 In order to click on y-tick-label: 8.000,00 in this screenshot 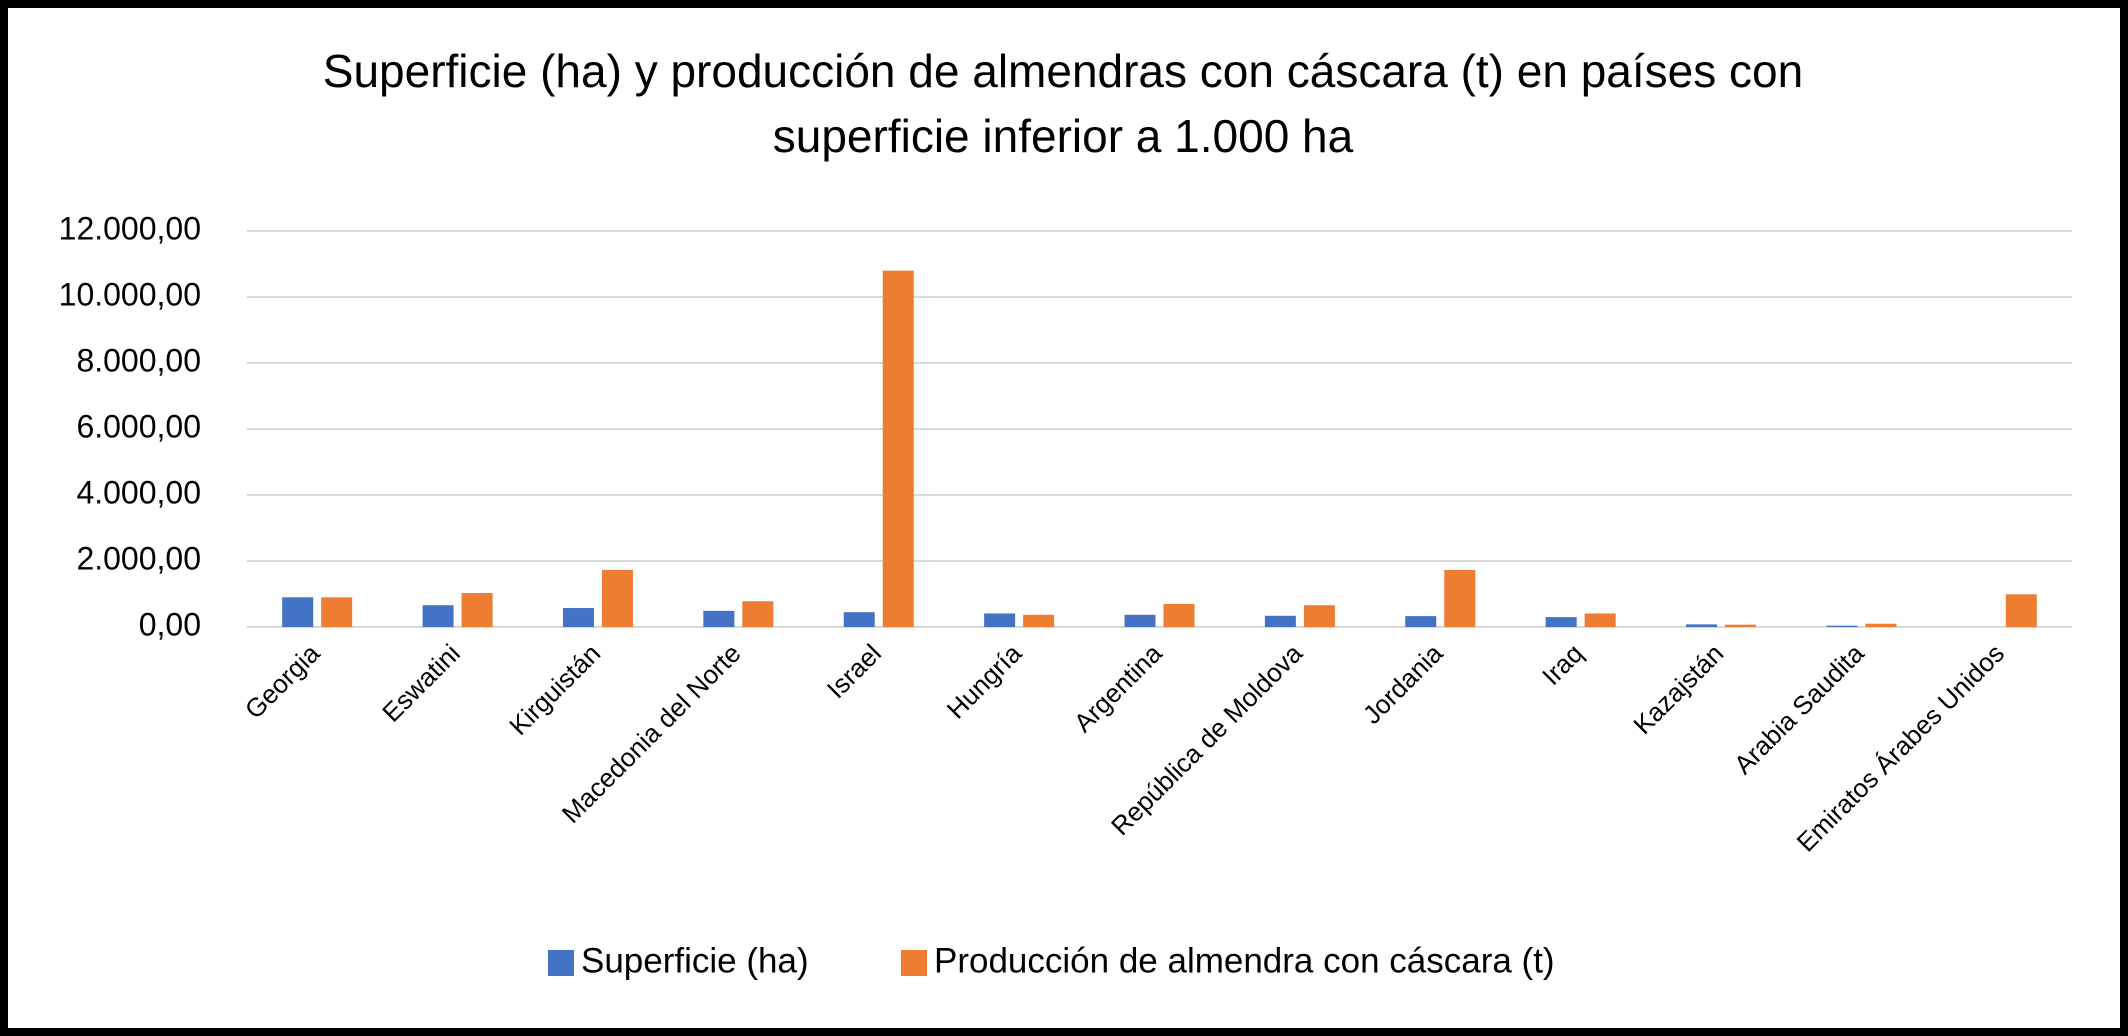, I will do `click(138, 360)`.